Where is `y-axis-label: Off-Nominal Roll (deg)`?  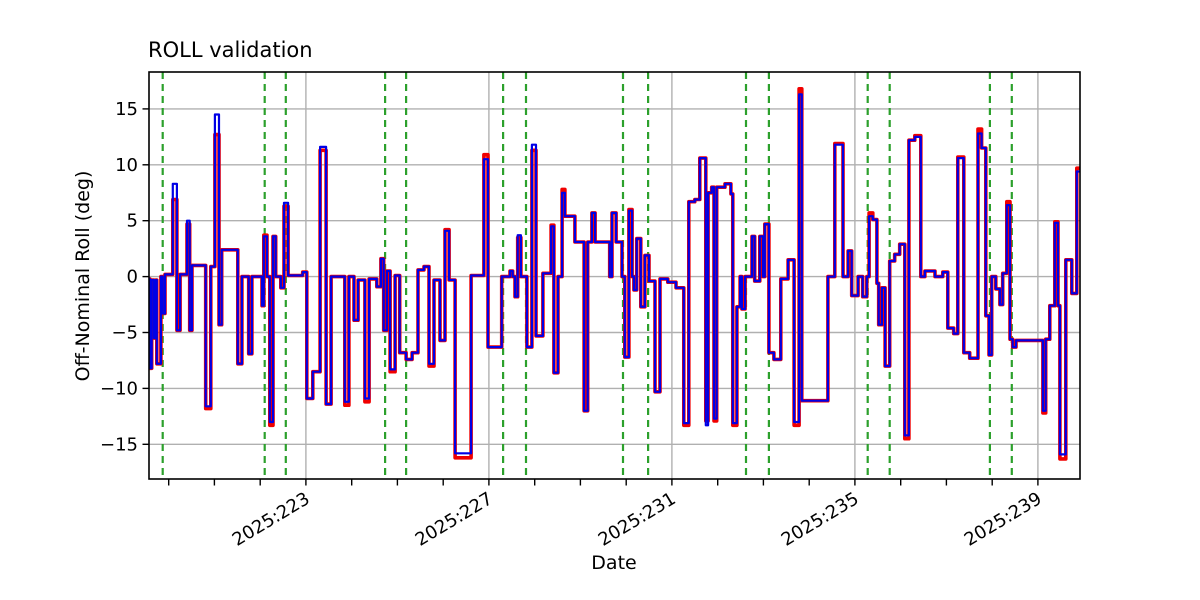 y-axis-label: Off-Nominal Roll (deg) is located at coordinates (83, 276).